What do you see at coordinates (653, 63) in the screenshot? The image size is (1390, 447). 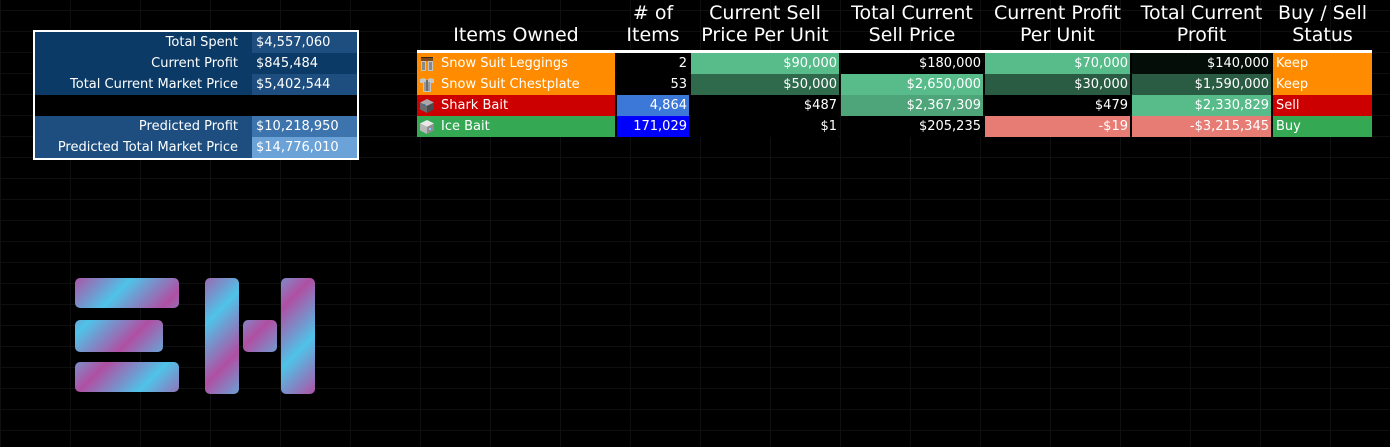 I see `item-count-cell: 2` at bounding box center [653, 63].